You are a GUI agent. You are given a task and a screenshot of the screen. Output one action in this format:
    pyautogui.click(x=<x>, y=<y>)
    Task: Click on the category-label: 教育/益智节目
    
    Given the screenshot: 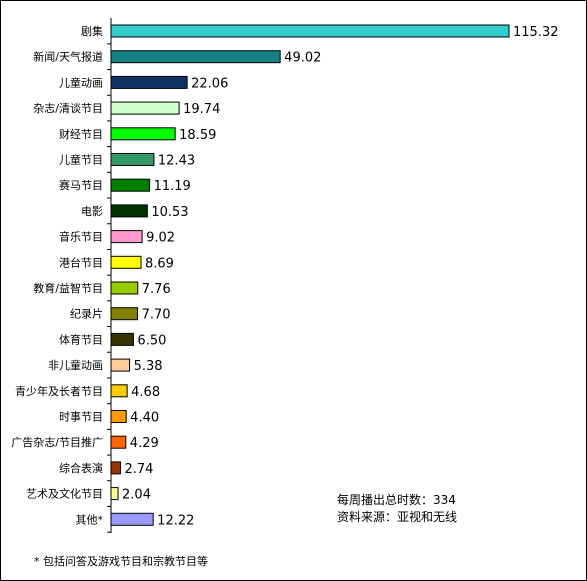 What is the action you would take?
    pyautogui.click(x=68, y=288)
    